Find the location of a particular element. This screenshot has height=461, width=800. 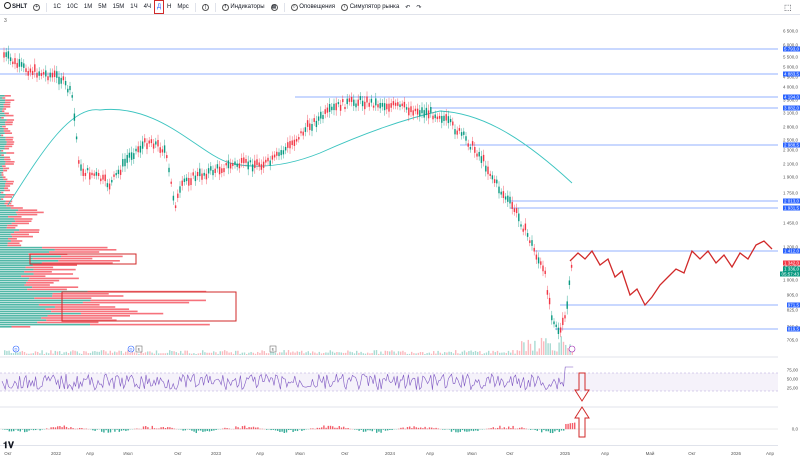

price-tick: 1 750,0 is located at coordinates (790, 193).